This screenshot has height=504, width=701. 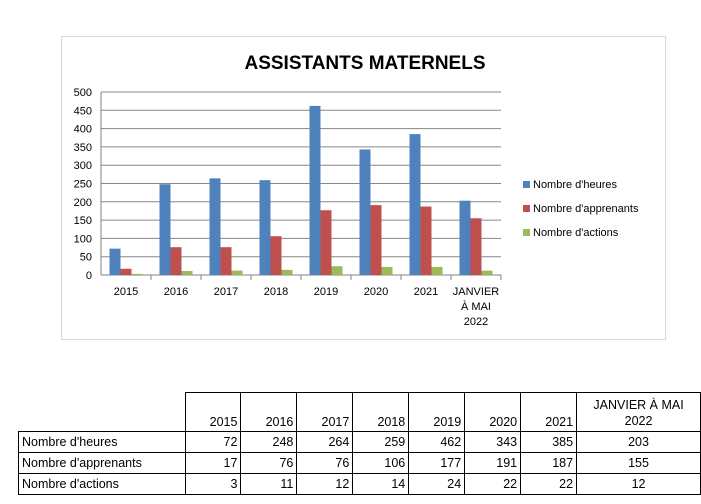 What do you see at coordinates (476, 246) in the screenshot?
I see `bar-nombre-d-apprenants-janvier-mai-2022` at bounding box center [476, 246].